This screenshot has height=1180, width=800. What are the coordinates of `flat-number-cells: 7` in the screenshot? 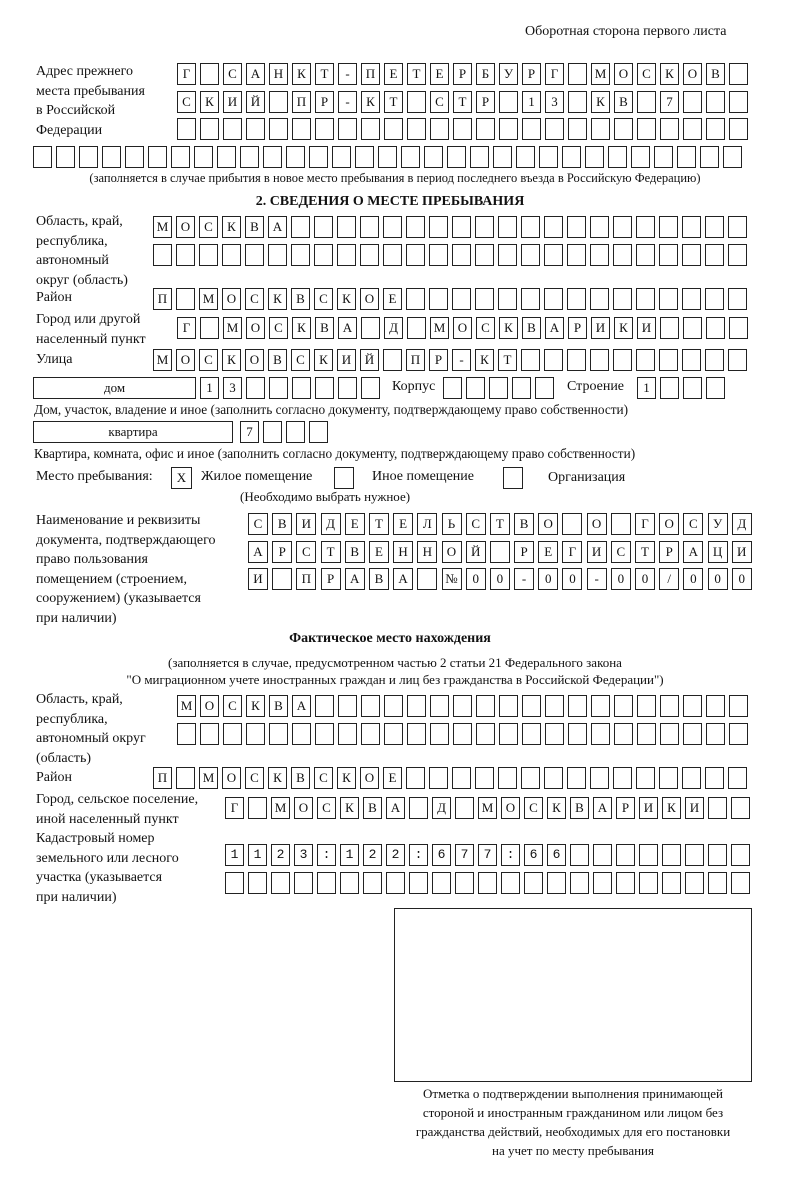 It's located at (286, 432).